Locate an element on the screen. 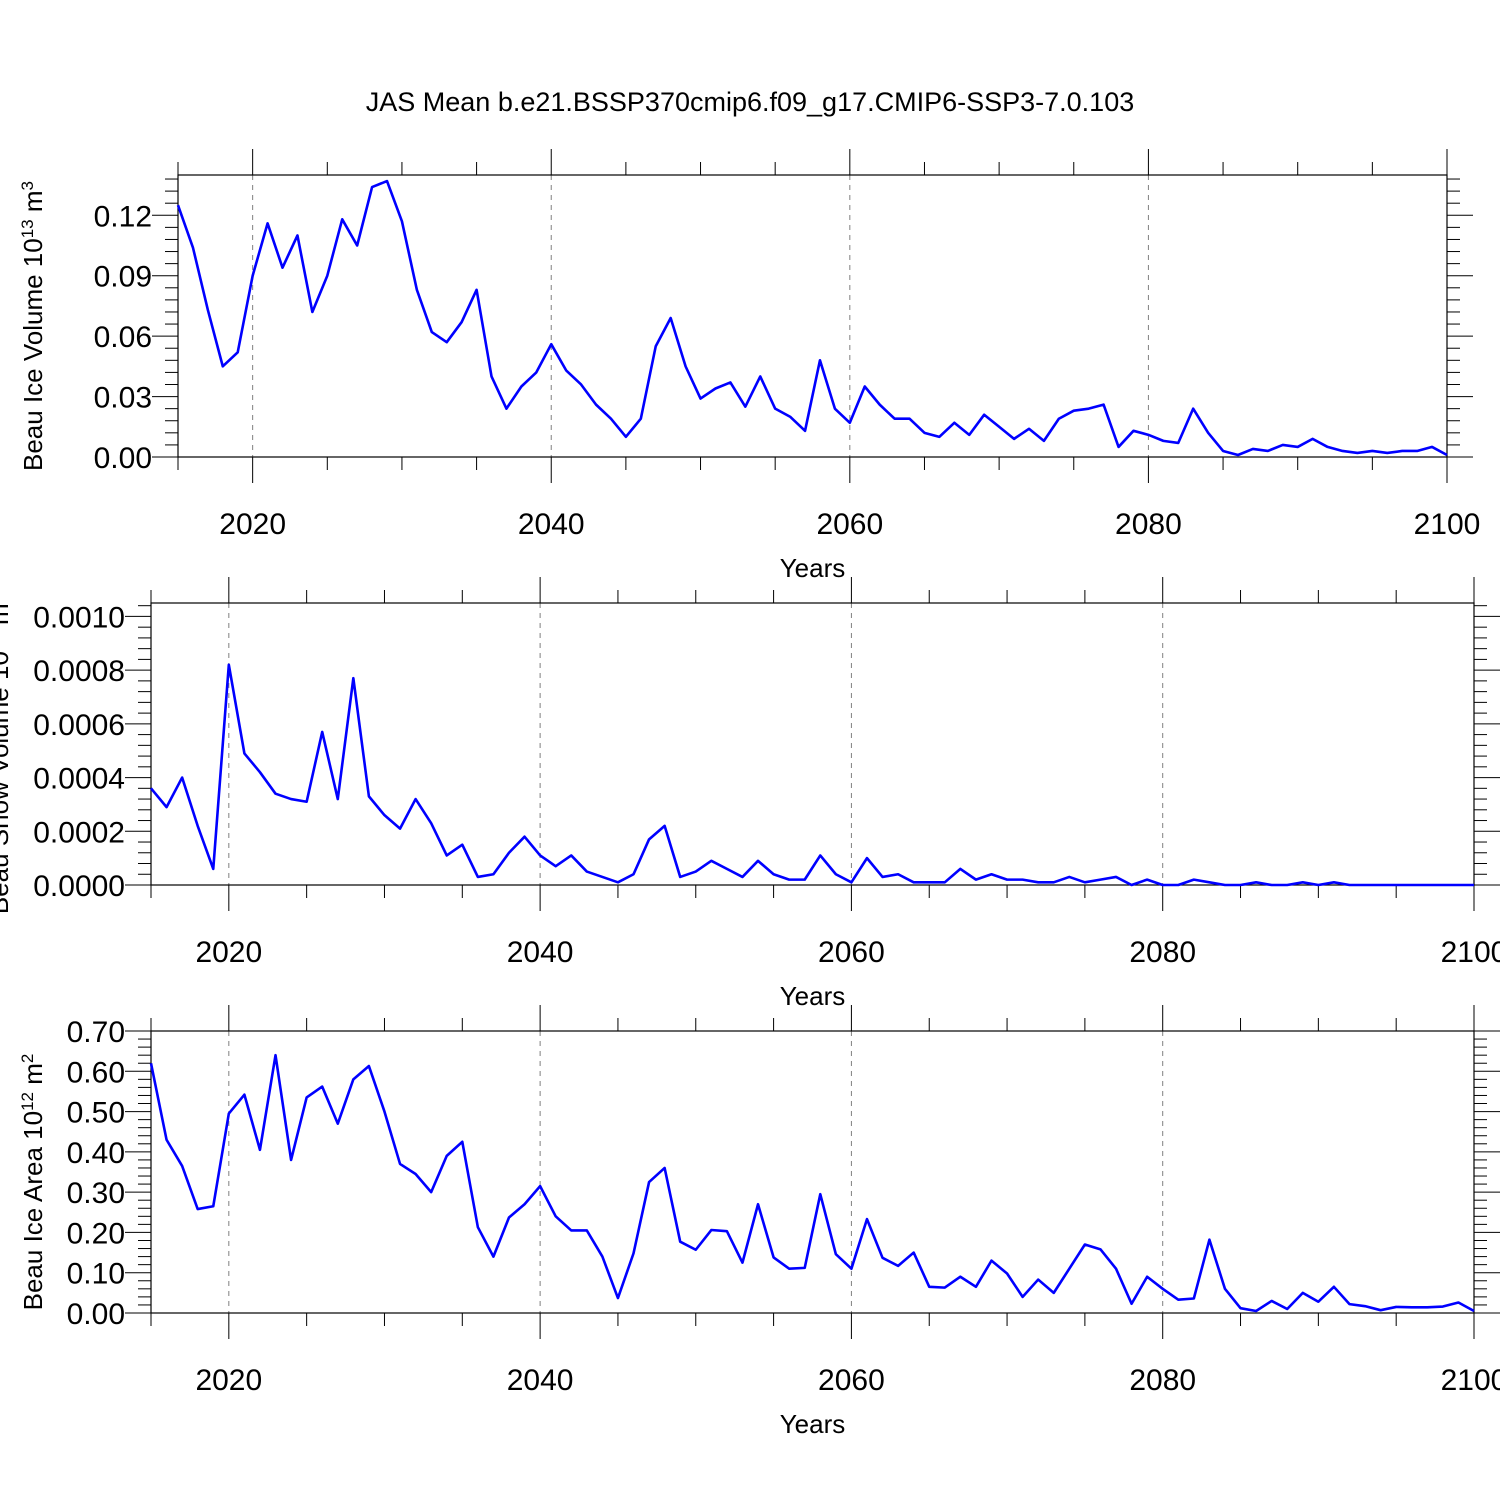 The image size is (1500, 1500). y-axis-title-ylabel-unit-exp: 3 is located at coordinates (27, 185).